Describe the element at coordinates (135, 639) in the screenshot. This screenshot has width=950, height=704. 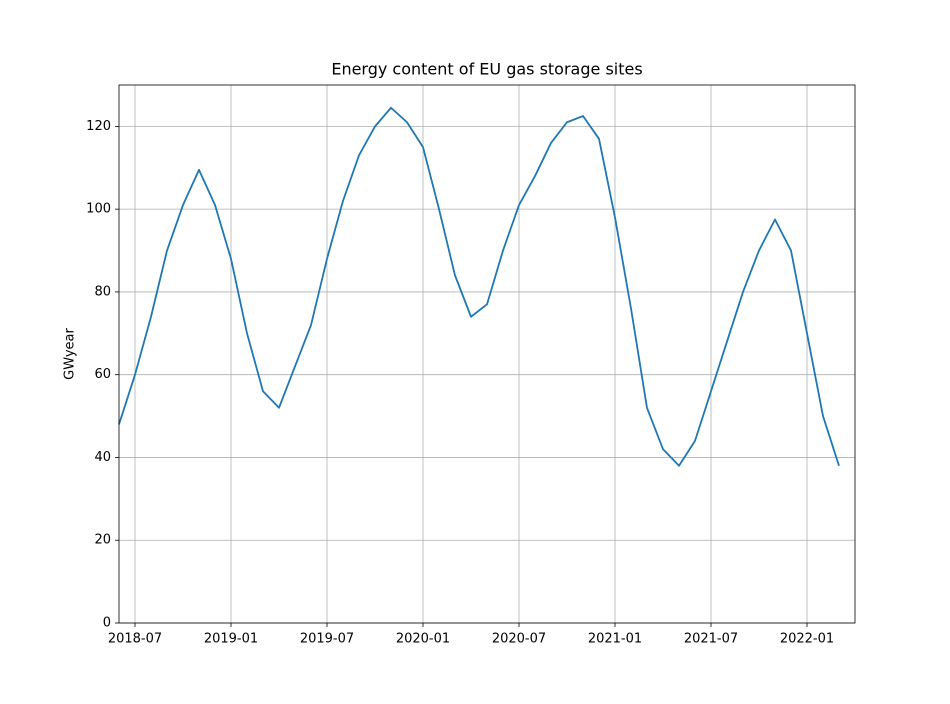
I see `x-tick-label: 2018-07` at that location.